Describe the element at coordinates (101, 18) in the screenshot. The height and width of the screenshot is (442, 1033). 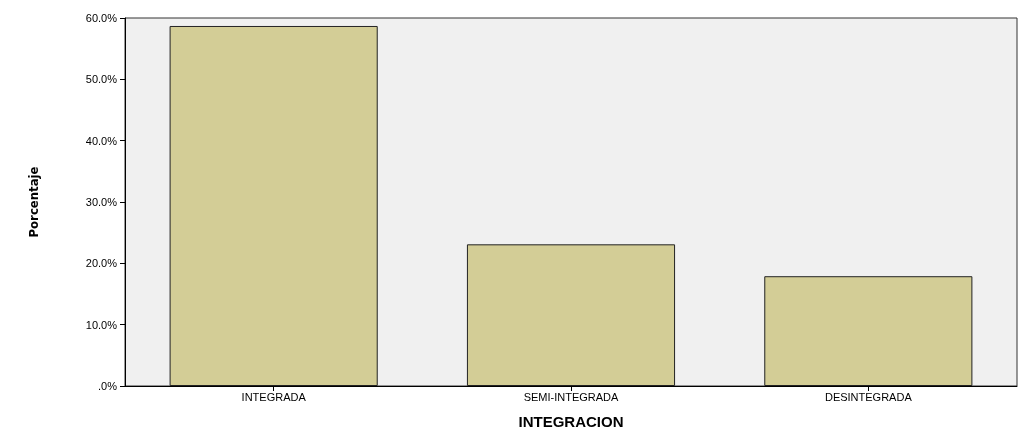
I see `y-tick-label: 60.0%` at that location.